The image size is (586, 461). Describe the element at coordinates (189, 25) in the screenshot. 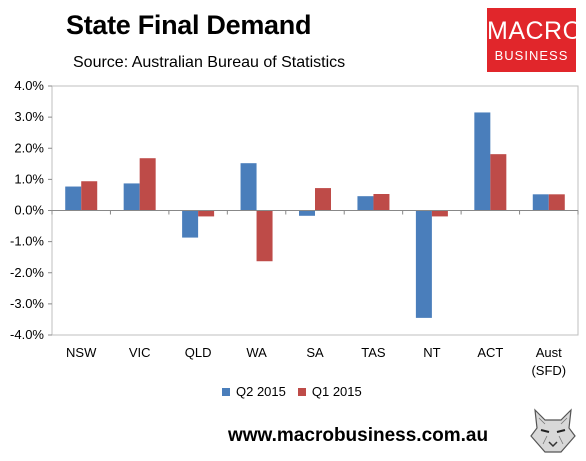

I see `chart-title: State Final Demand` at that location.